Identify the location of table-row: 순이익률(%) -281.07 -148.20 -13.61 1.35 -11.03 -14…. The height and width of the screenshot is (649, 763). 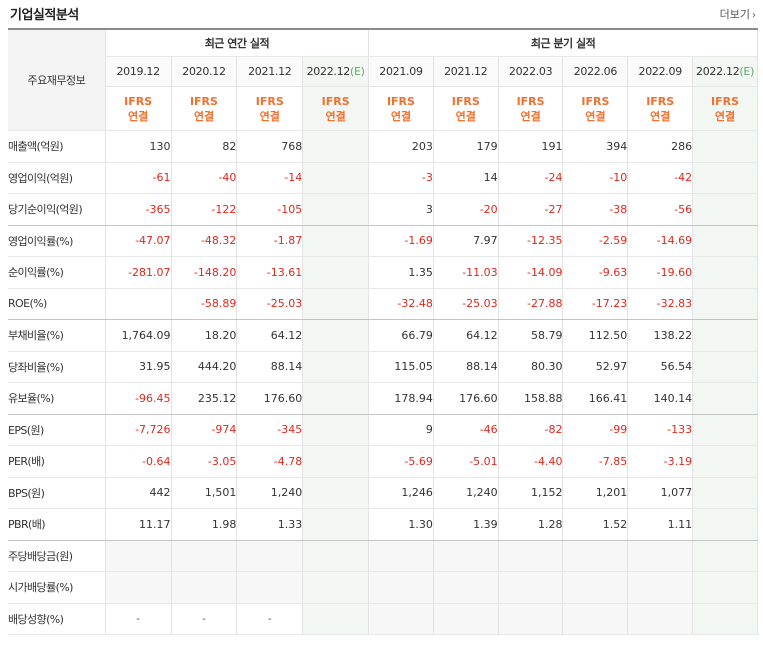
(383, 272).